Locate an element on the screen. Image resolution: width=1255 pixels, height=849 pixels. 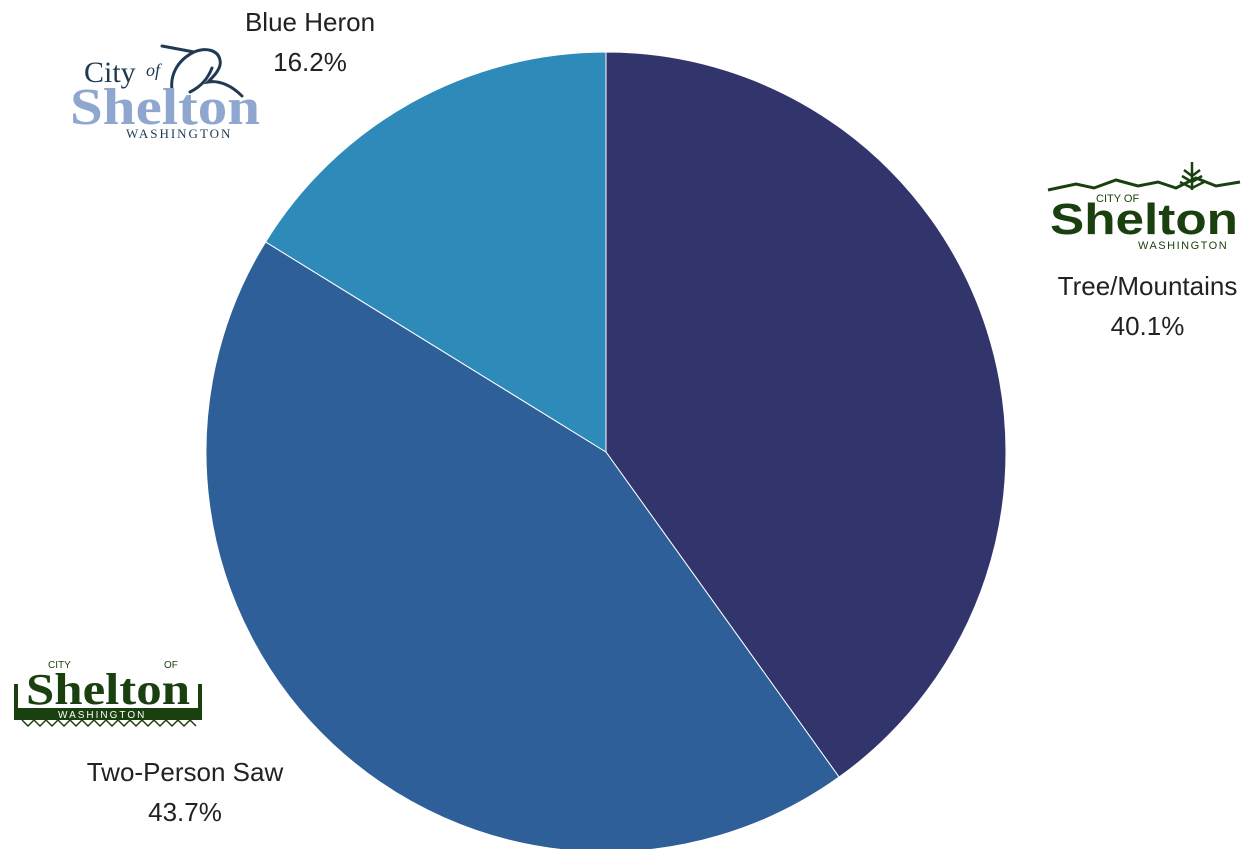
saw-logo: CITY OF Shelton WASHINGTON is located at coordinates (108, 691).